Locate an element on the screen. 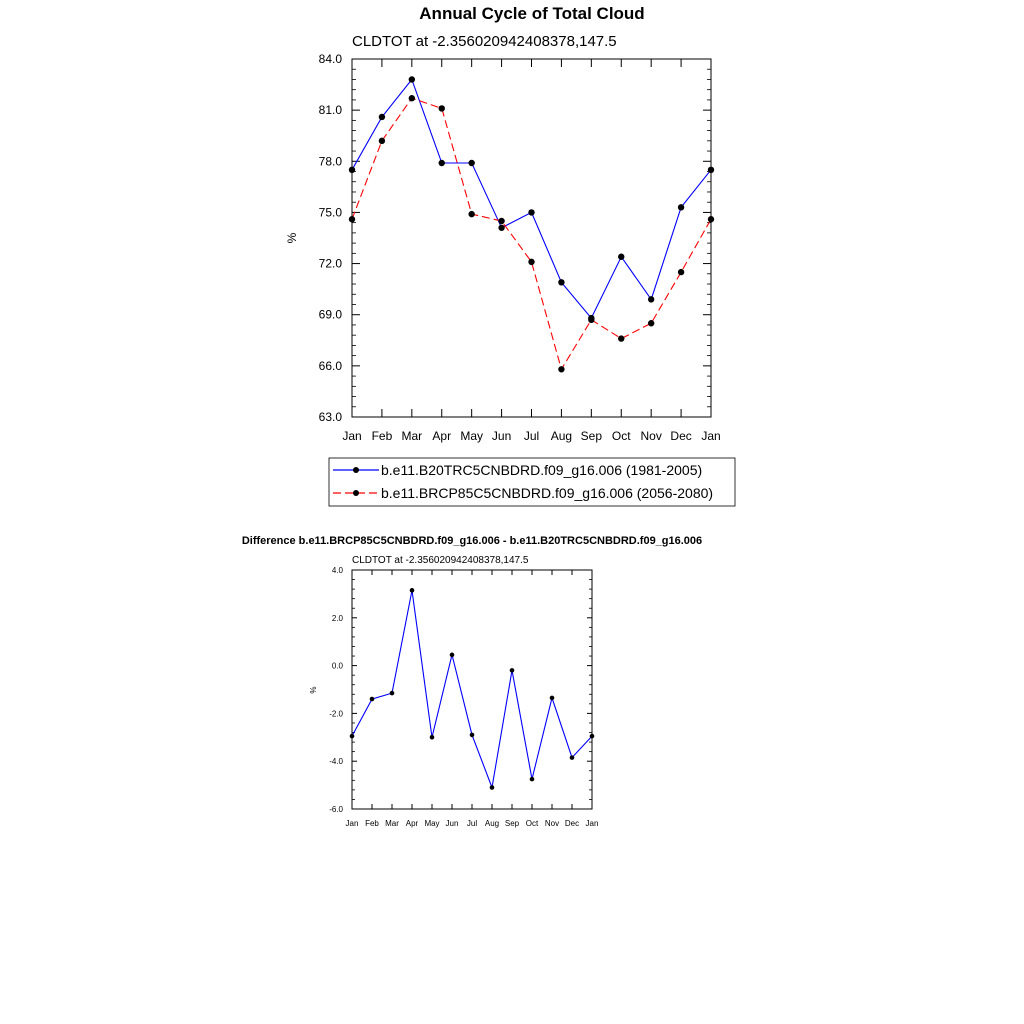  legend-border is located at coordinates (532, 482).